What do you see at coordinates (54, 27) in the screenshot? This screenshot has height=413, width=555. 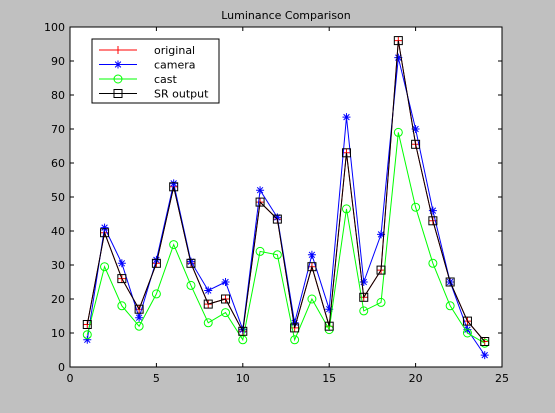 I see `y-tick-label: 100` at bounding box center [54, 27].